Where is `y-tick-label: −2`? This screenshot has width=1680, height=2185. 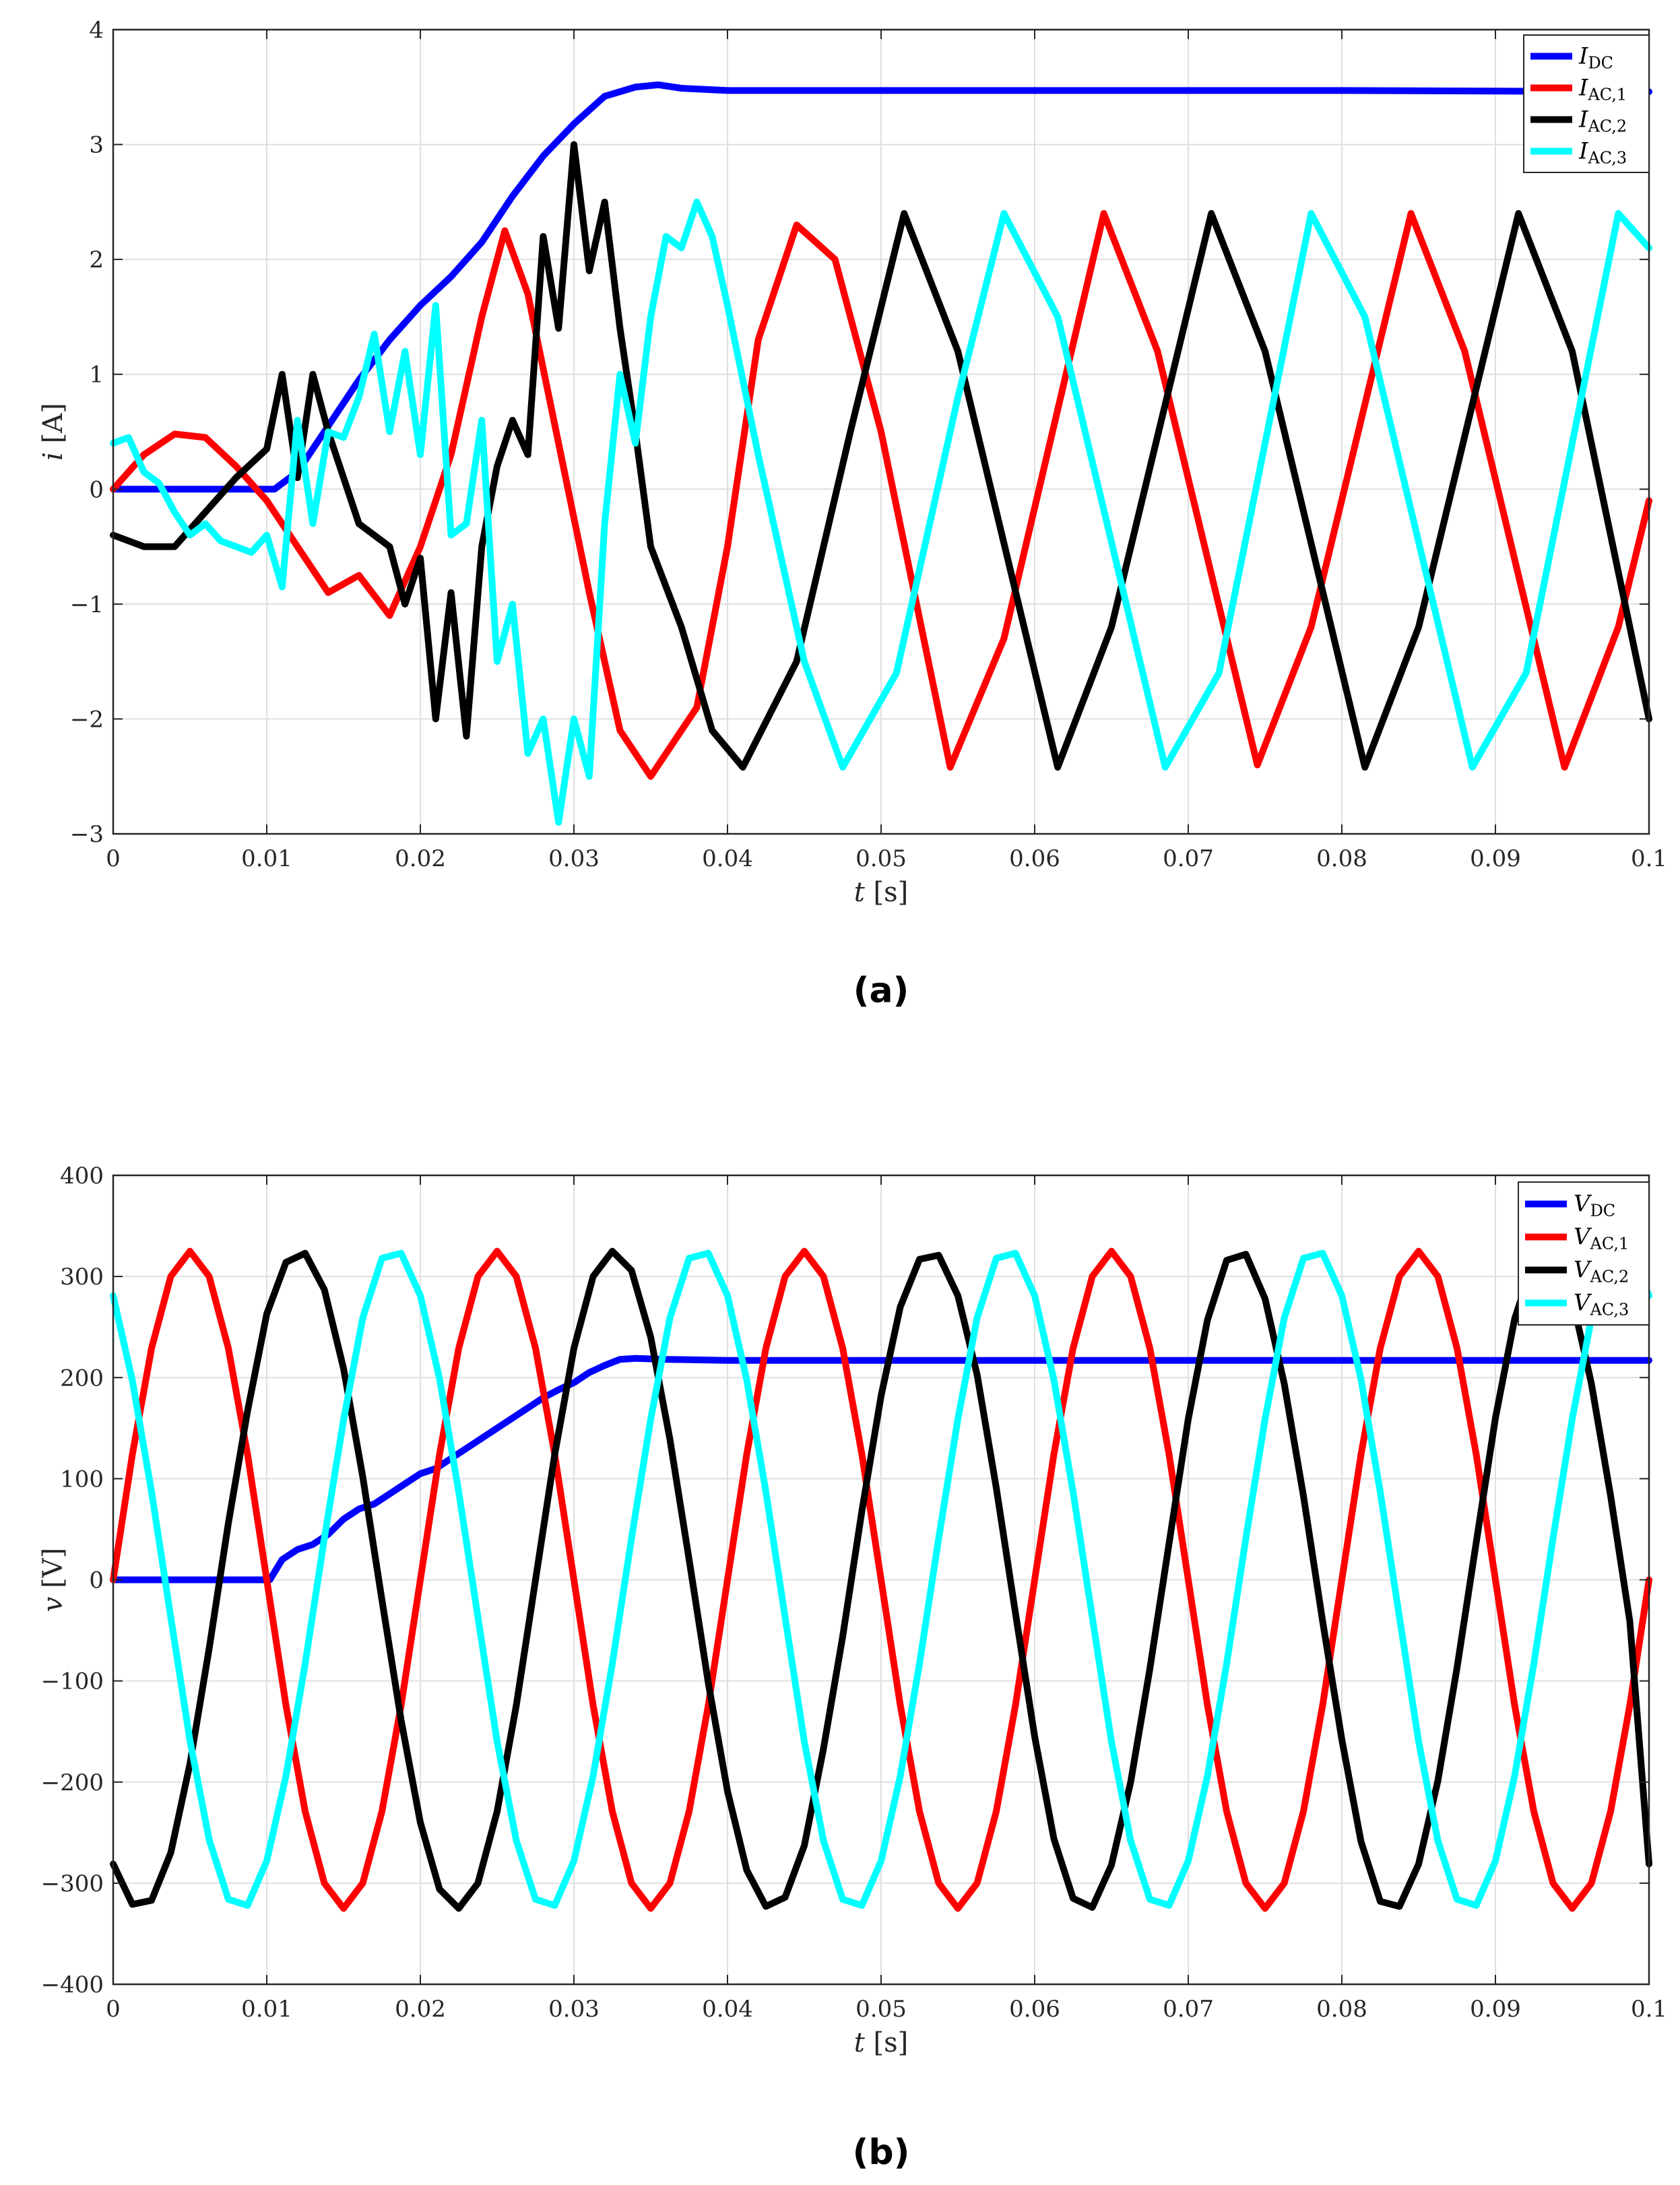 y-tick-label: −2 is located at coordinates (87, 719).